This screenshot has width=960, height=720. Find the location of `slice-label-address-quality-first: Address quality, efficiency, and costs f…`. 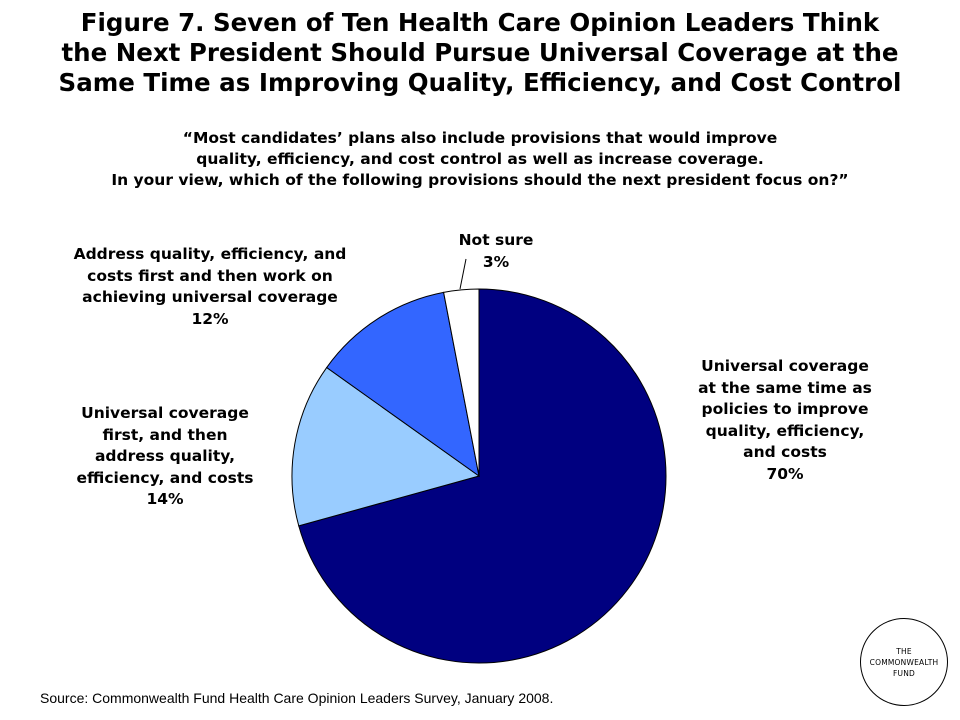

slice-label-address-quality-first: Address quality, efficiency, and costs f… is located at coordinates (210, 287).